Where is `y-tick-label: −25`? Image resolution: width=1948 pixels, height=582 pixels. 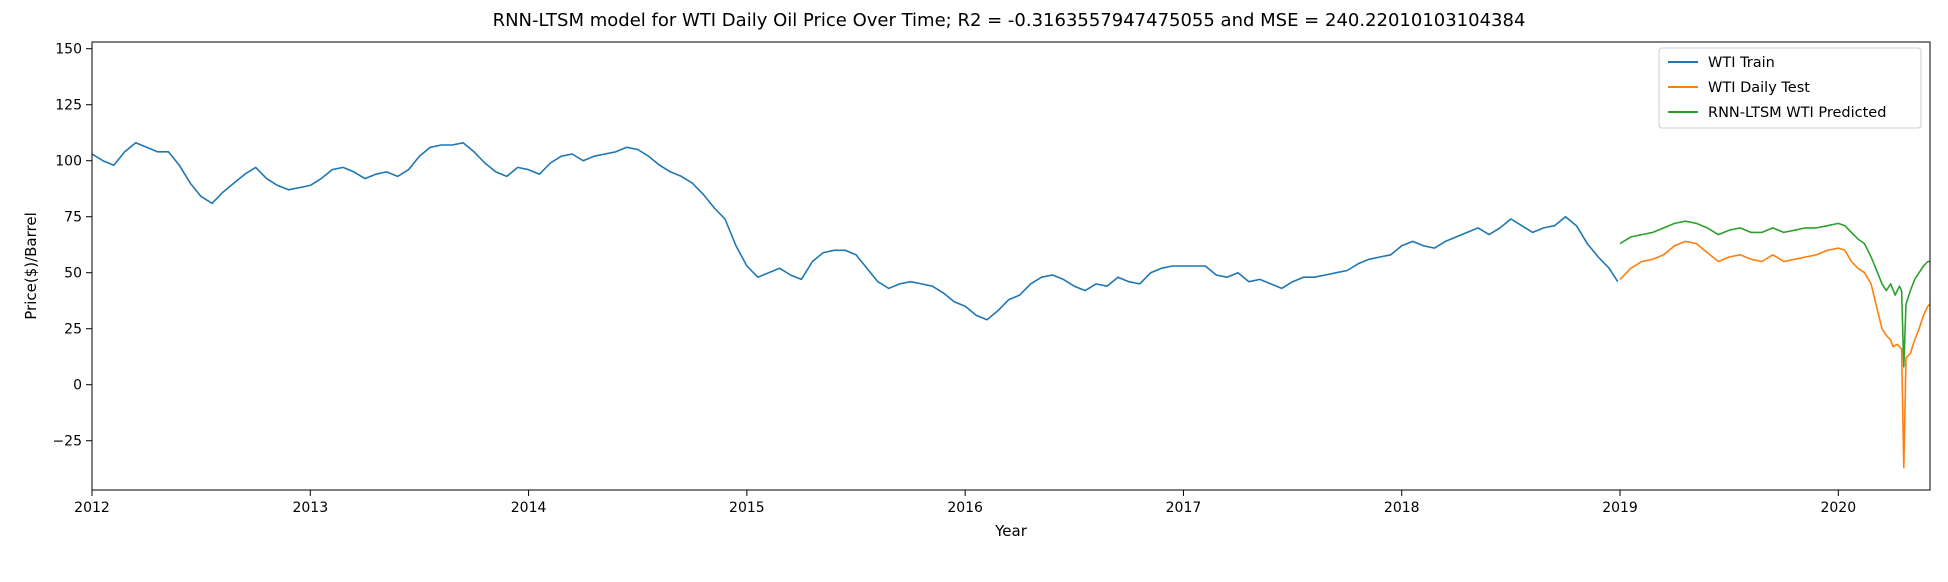
y-tick-label: −25 is located at coordinates (67, 442).